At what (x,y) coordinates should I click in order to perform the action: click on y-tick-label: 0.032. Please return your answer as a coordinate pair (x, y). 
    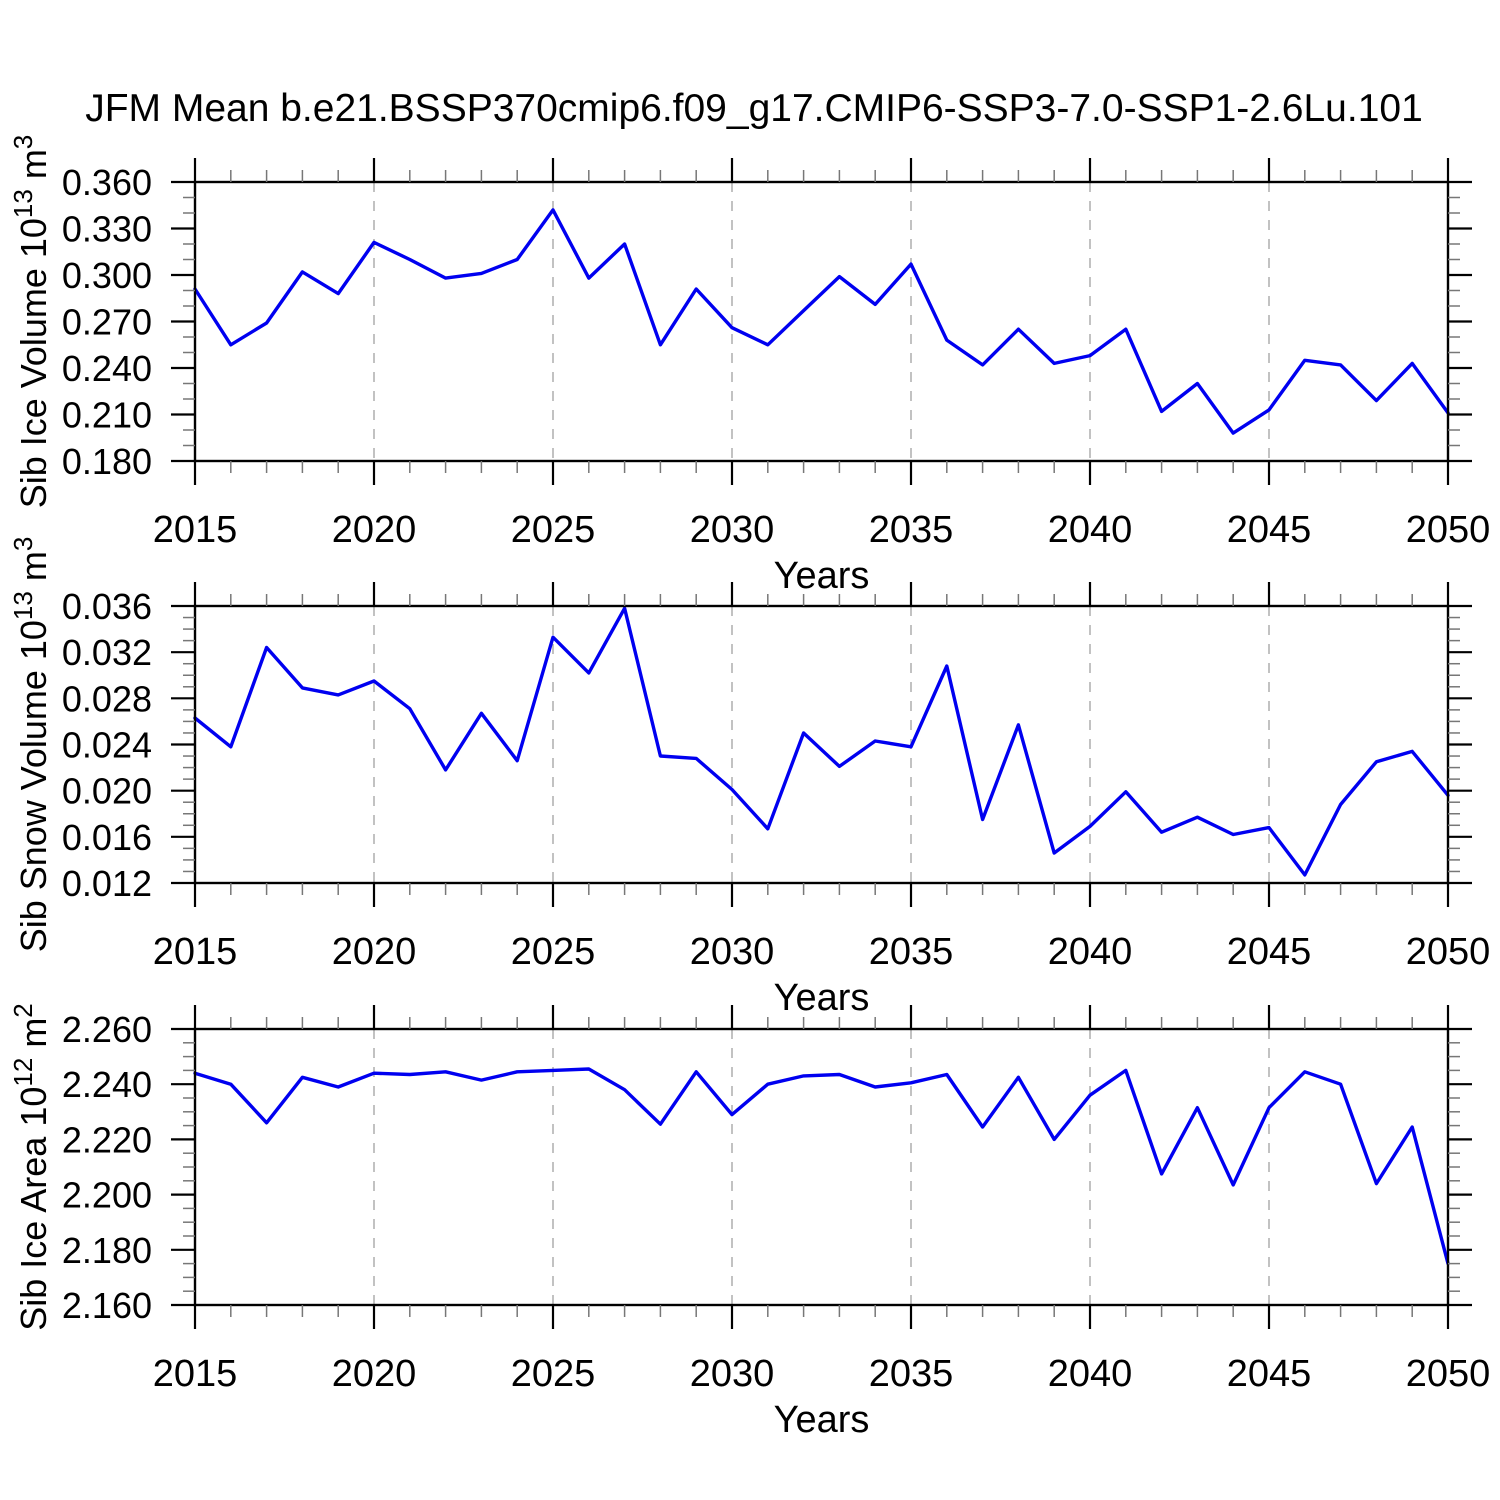
    Looking at the image, I should click on (107, 652).